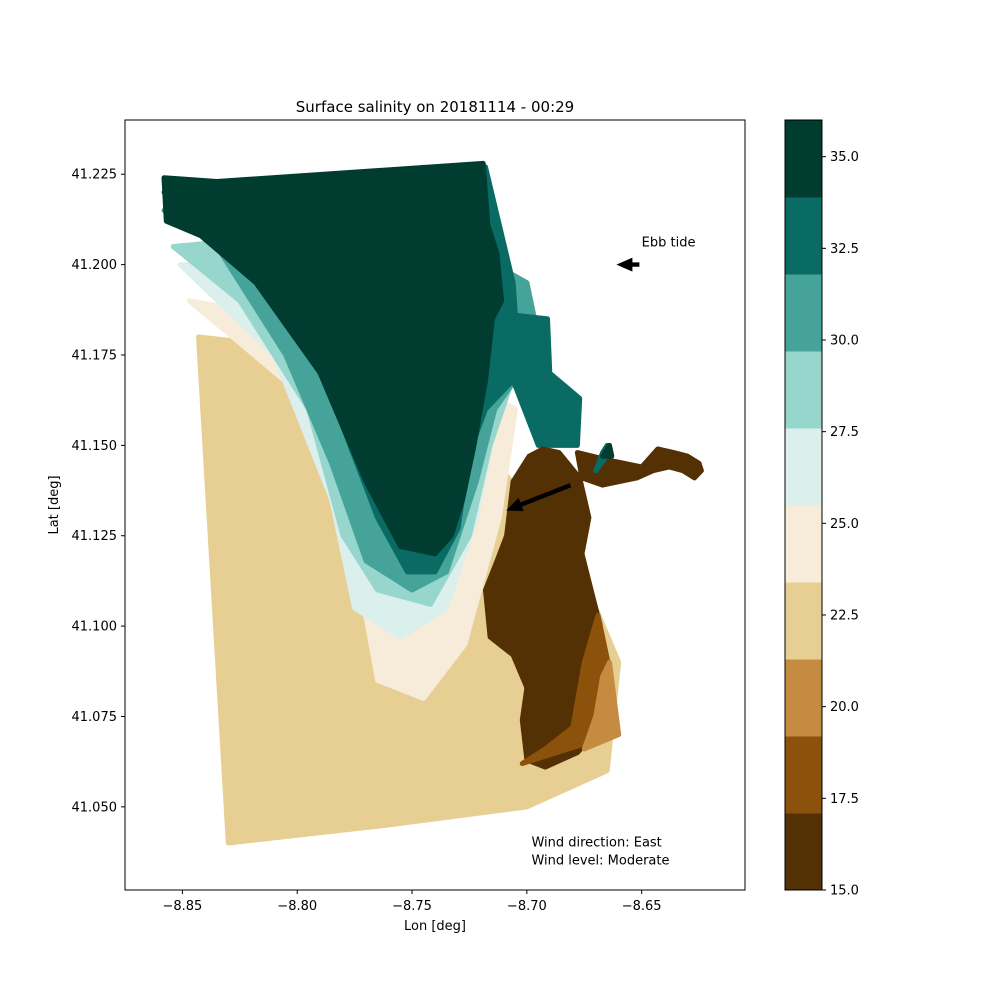 Image resolution: width=1000 pixels, height=1004 pixels. I want to click on x-axis-label: Lon [deg], so click(435, 926).